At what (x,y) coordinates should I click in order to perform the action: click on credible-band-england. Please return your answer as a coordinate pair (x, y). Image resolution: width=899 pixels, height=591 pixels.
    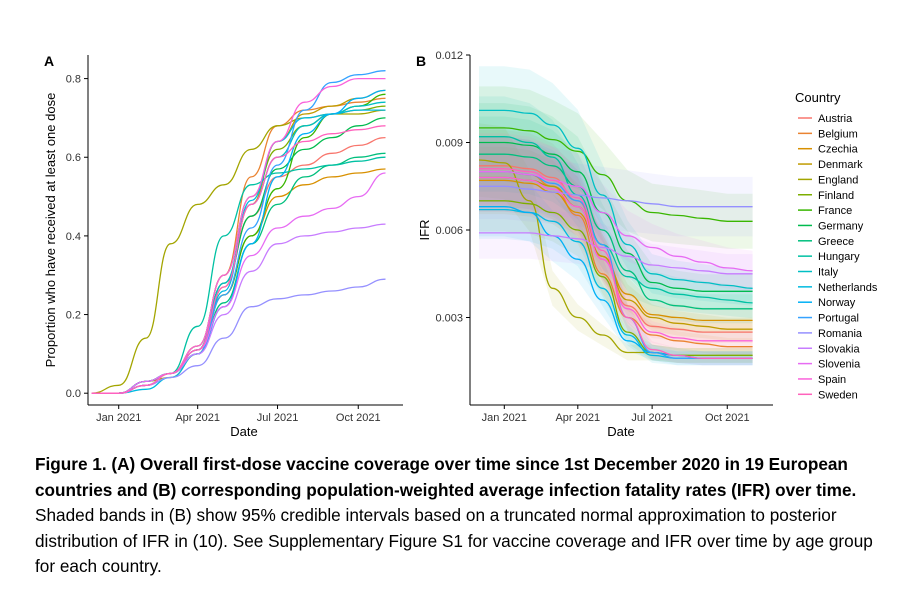
    Looking at the image, I should click on (616, 243).